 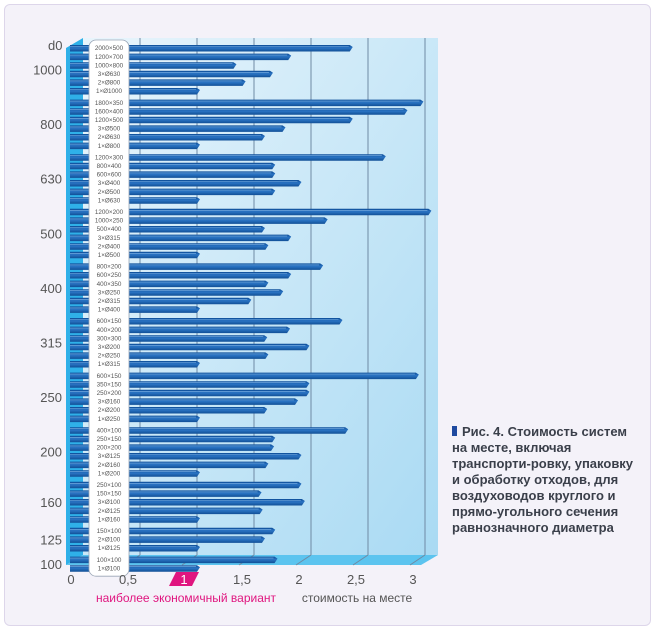 I want to click on bar-label: 2×Ø250, so click(x=109, y=356).